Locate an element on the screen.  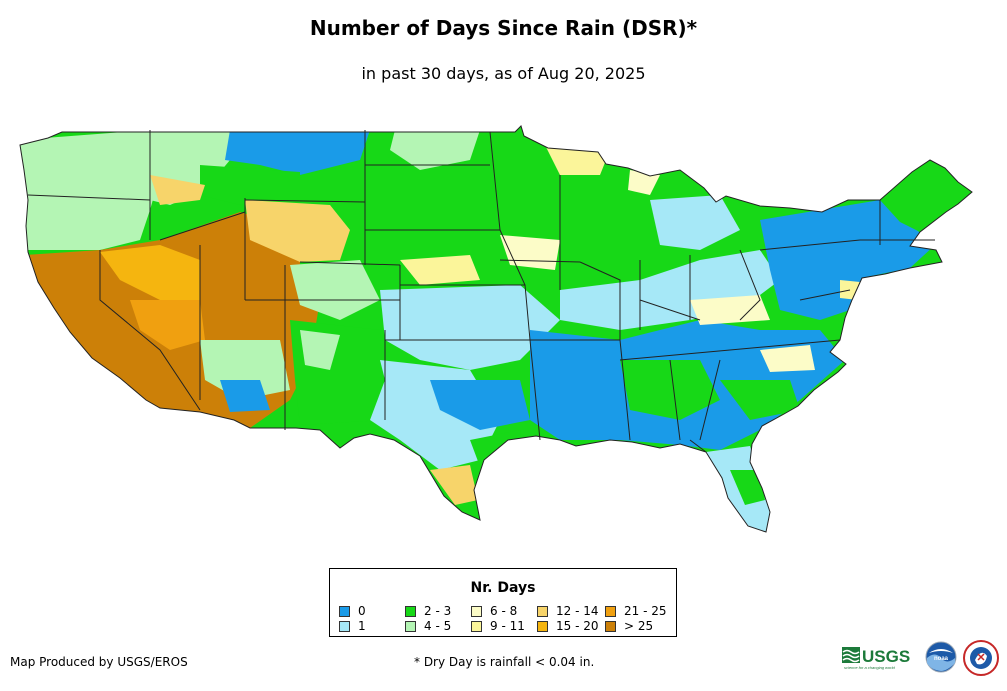
legend-item-6-8: 6 - 8 is located at coordinates (494, 612).